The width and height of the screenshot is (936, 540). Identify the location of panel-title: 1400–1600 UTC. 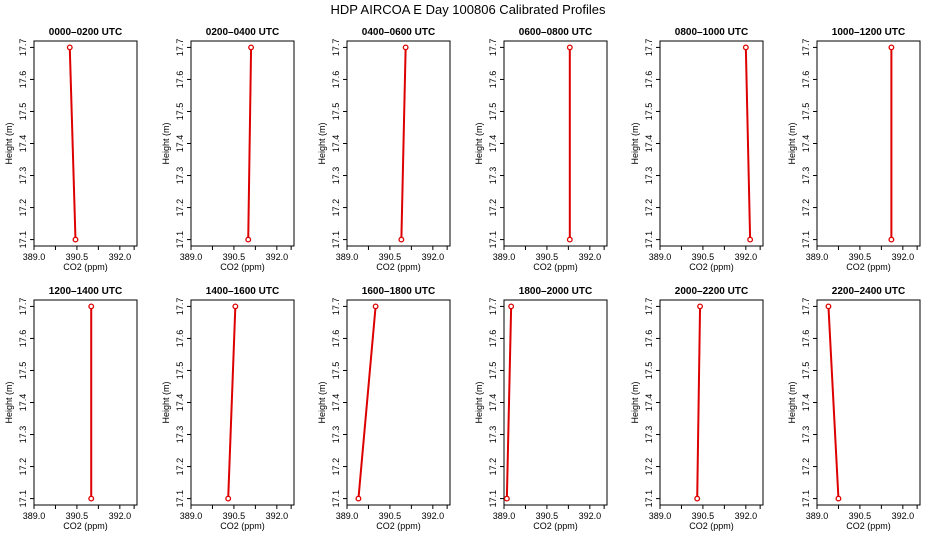
(242, 291).